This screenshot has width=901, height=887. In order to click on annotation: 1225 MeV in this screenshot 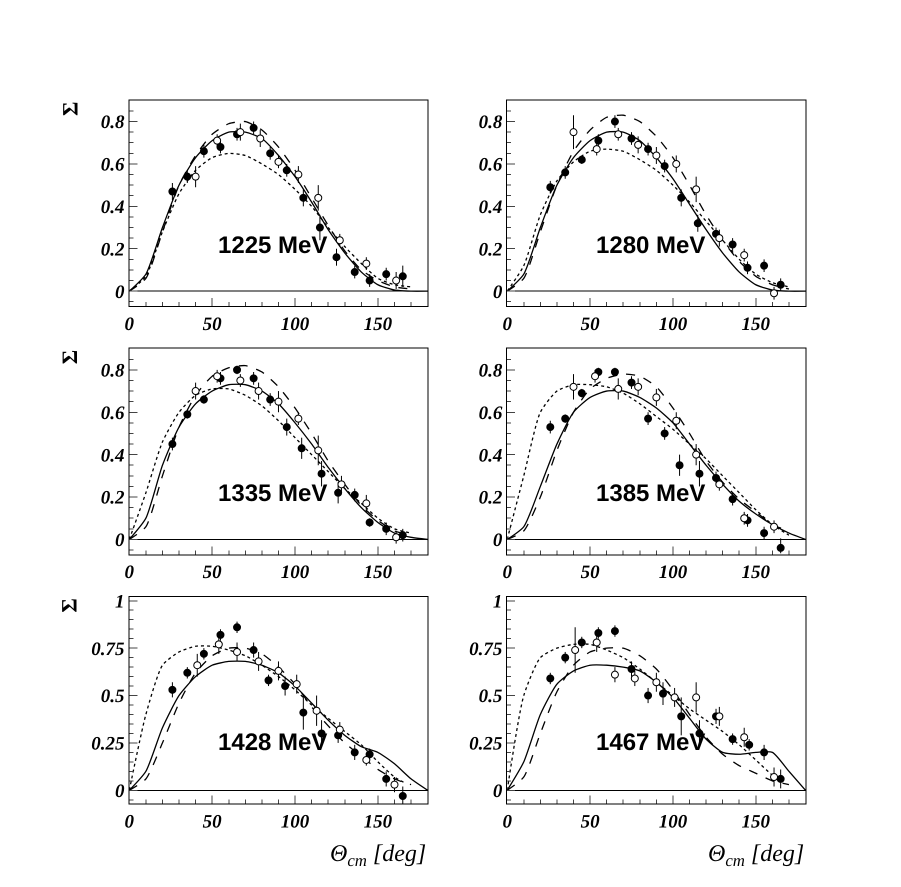, I will do `click(273, 245)`.